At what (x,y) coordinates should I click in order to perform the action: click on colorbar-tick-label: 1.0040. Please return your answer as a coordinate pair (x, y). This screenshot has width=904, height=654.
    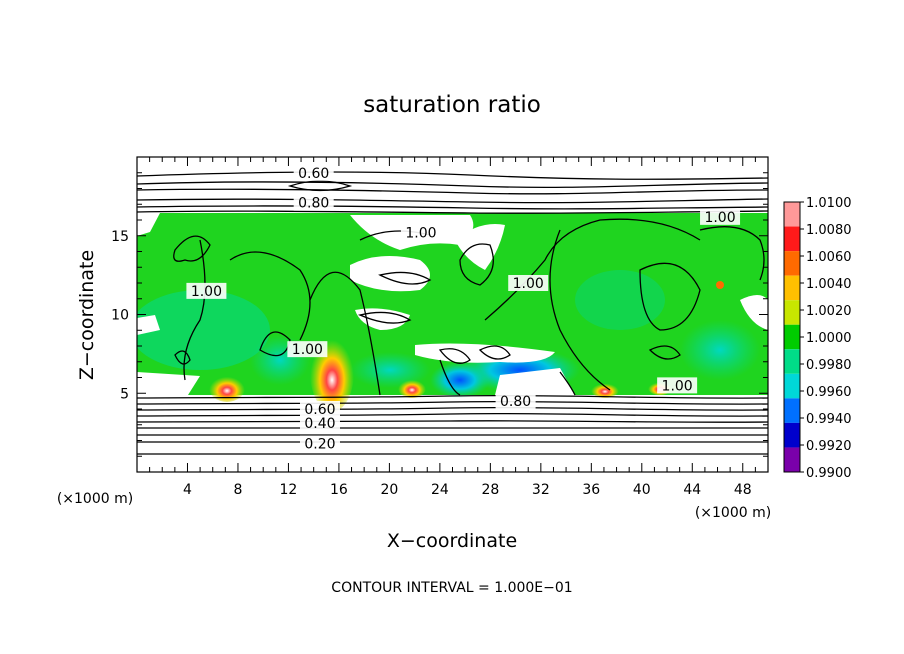
    Looking at the image, I should click on (829, 284).